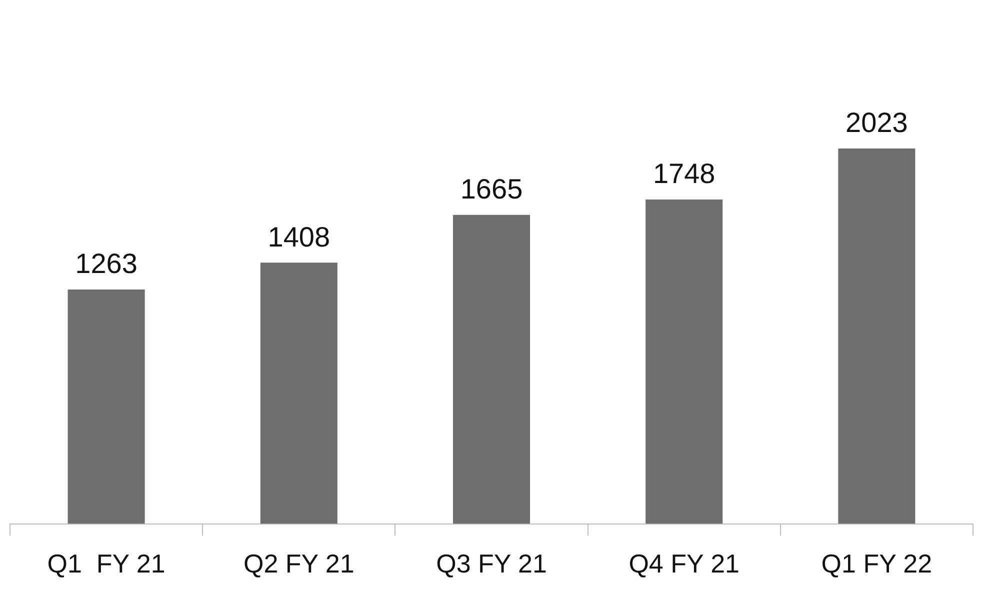 The image size is (983, 605). What do you see at coordinates (299, 236) in the screenshot?
I see `data-label: 1408` at bounding box center [299, 236].